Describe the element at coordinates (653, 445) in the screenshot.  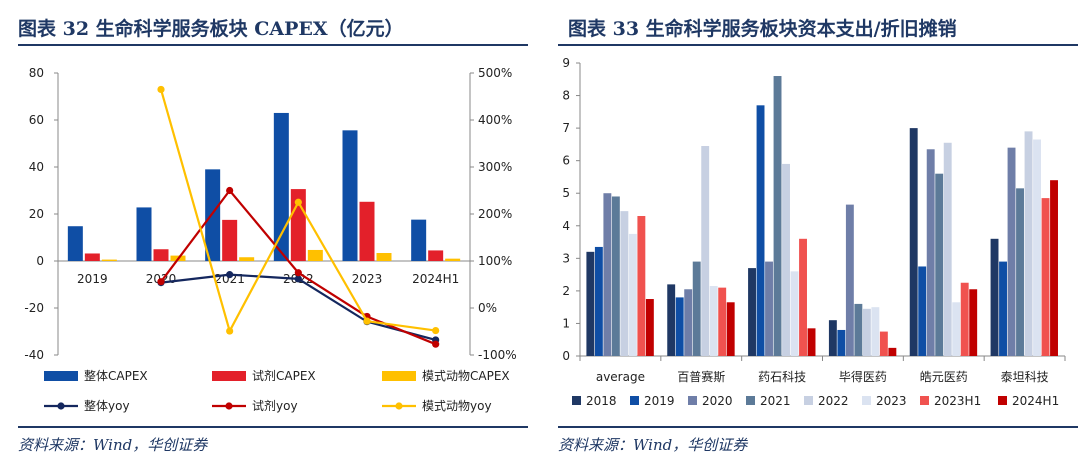
I see `capex-depreciation-source-note: 资料来源：Wind，华创证券` at that location.